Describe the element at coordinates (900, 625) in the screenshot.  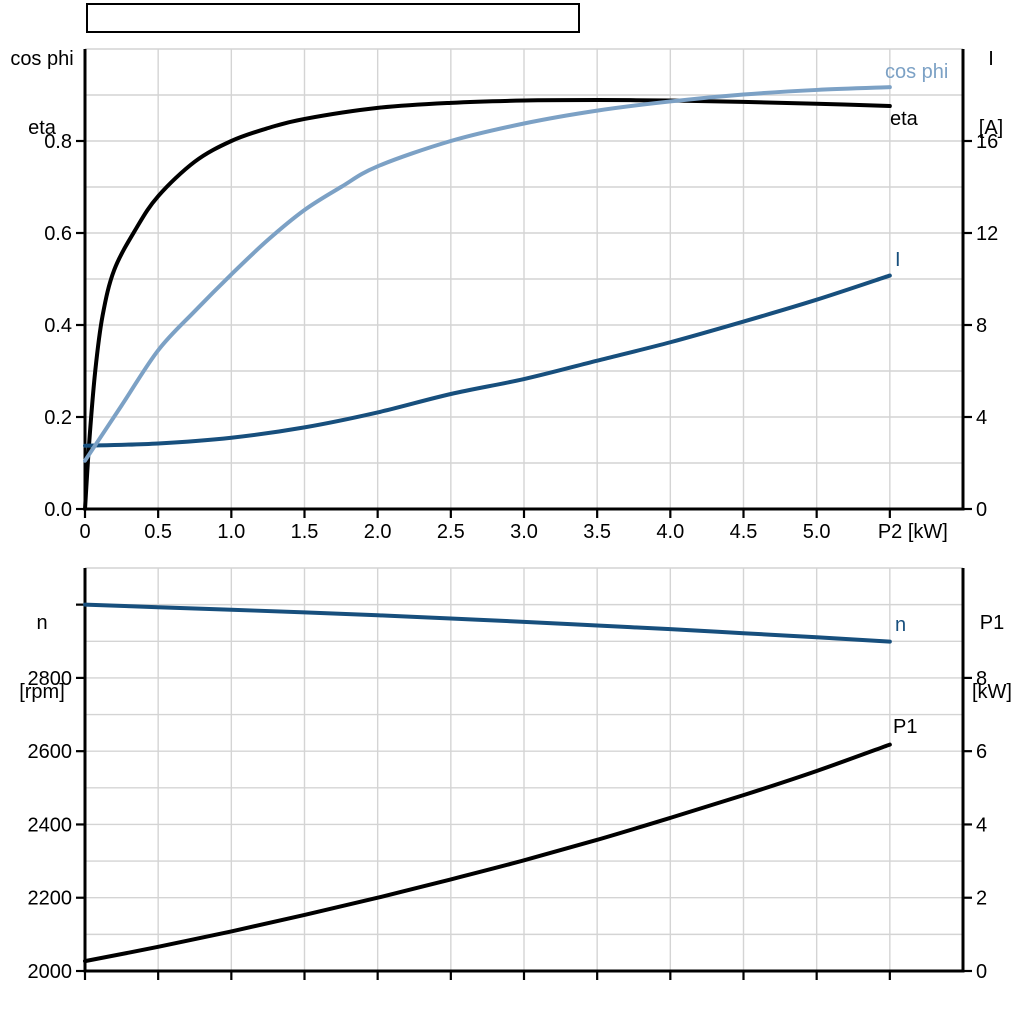
I see `series-n-label: n` at that location.